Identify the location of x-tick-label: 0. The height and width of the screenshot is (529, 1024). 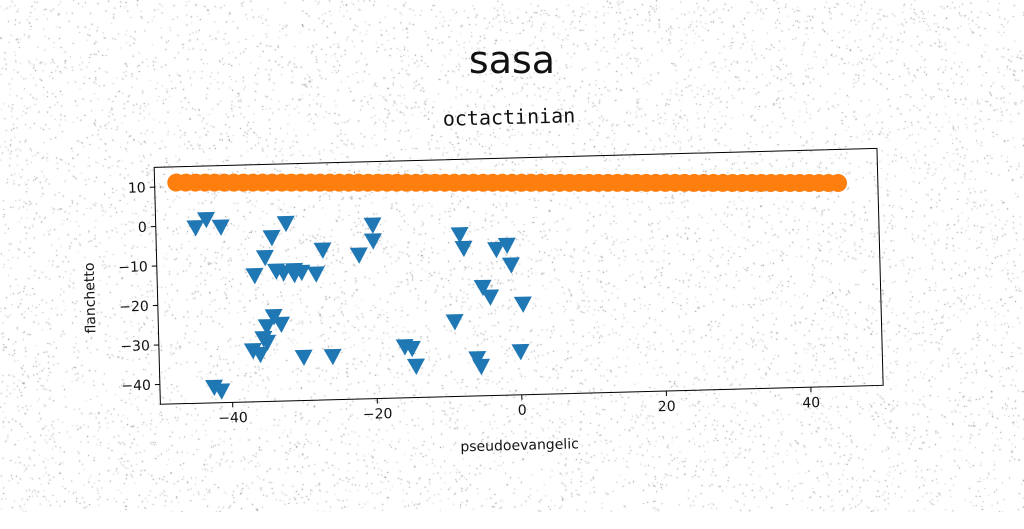
(522, 411).